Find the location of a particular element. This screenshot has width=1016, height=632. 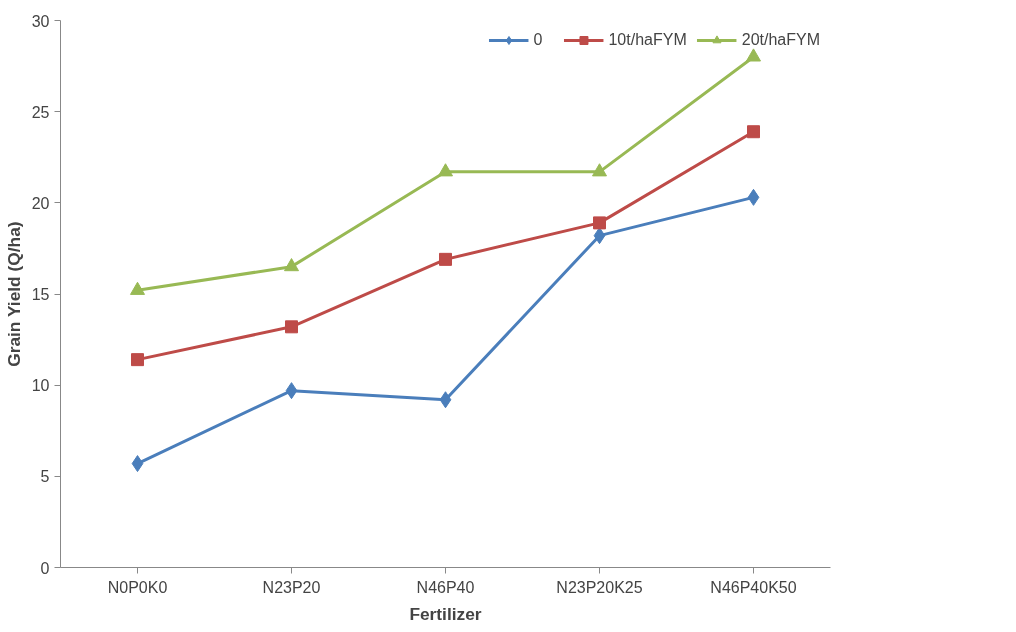

y-tick-label: 0 is located at coordinates (45, 568).